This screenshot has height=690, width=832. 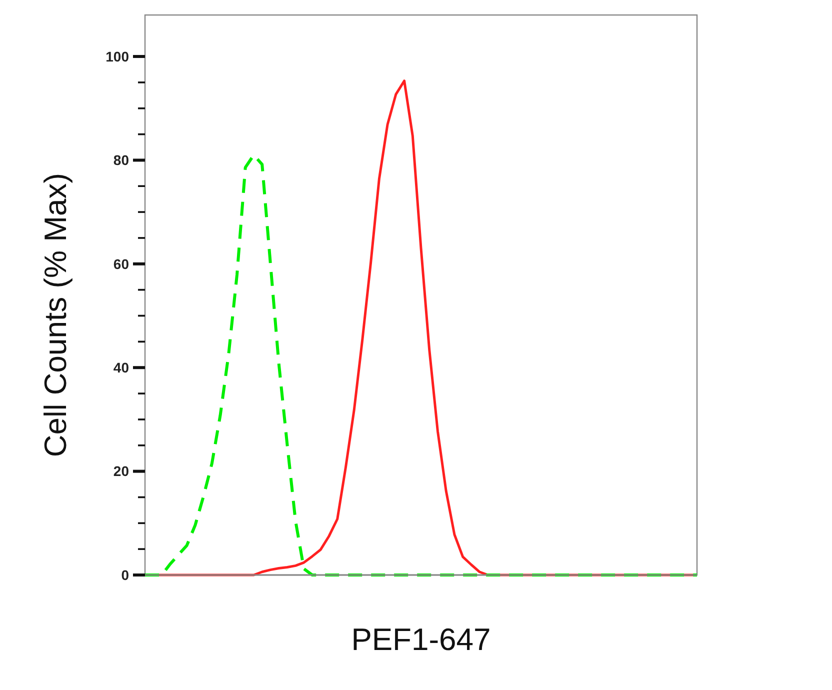 What do you see at coordinates (121, 264) in the screenshot?
I see `y-tick-label: 60` at bounding box center [121, 264].